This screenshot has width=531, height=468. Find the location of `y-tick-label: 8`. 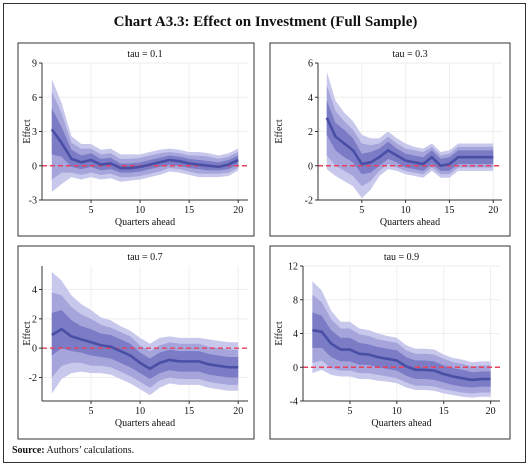

y-tick-label: 8 is located at coordinates (295, 300).